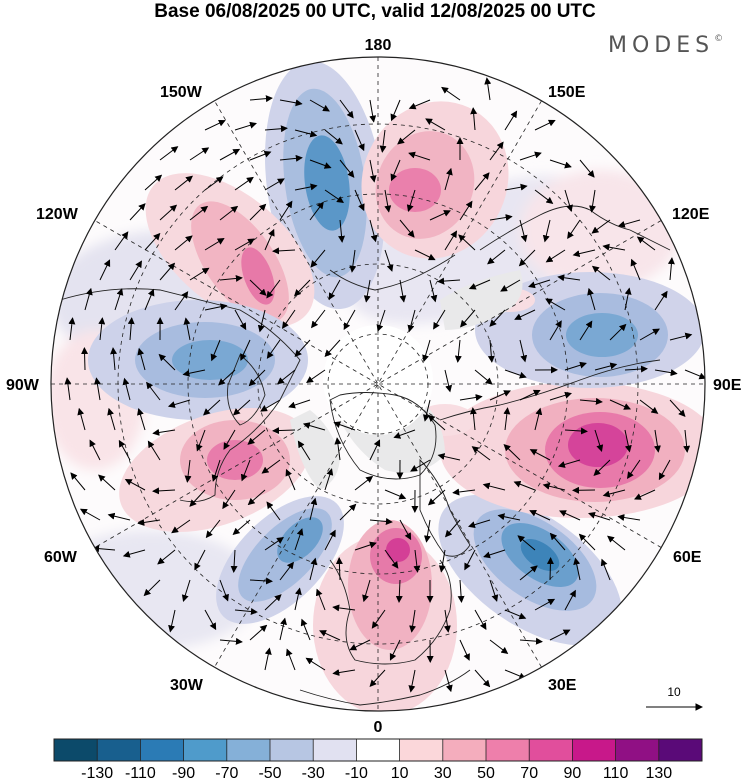 Image resolution: width=750 pixels, height=783 pixels. I want to click on coast-greenland, so click(383, 436).